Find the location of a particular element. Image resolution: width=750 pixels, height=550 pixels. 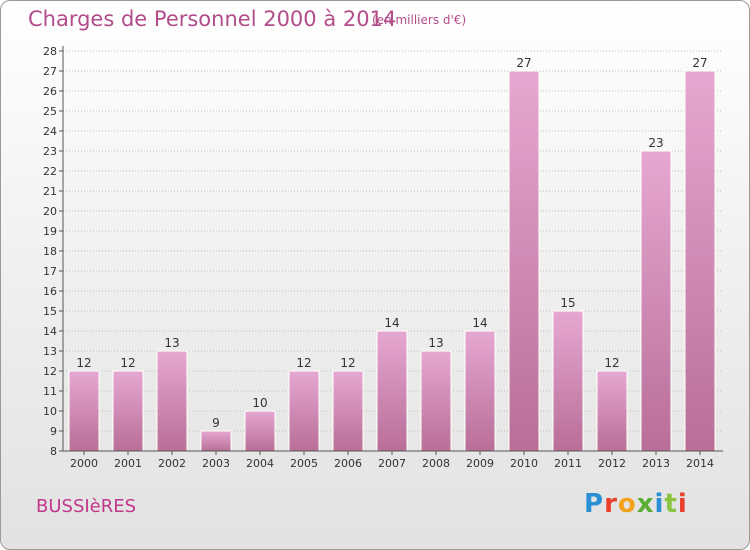

y-tick-label: 18 is located at coordinates (50, 251).